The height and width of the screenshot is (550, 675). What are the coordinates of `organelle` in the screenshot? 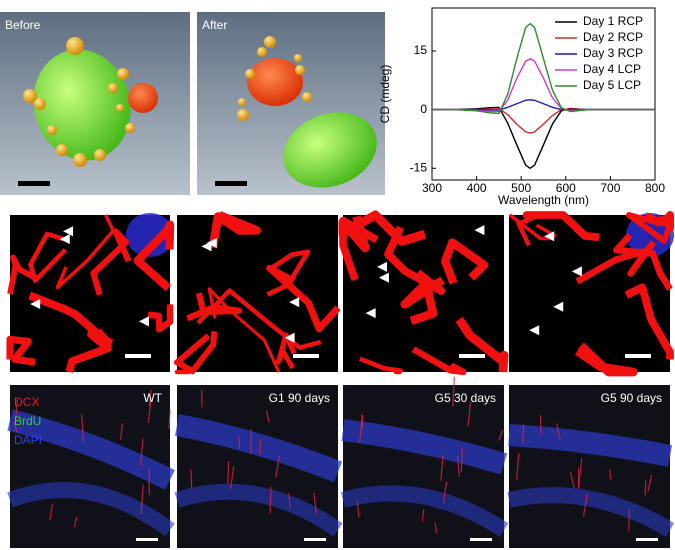 It's located at (275, 82).